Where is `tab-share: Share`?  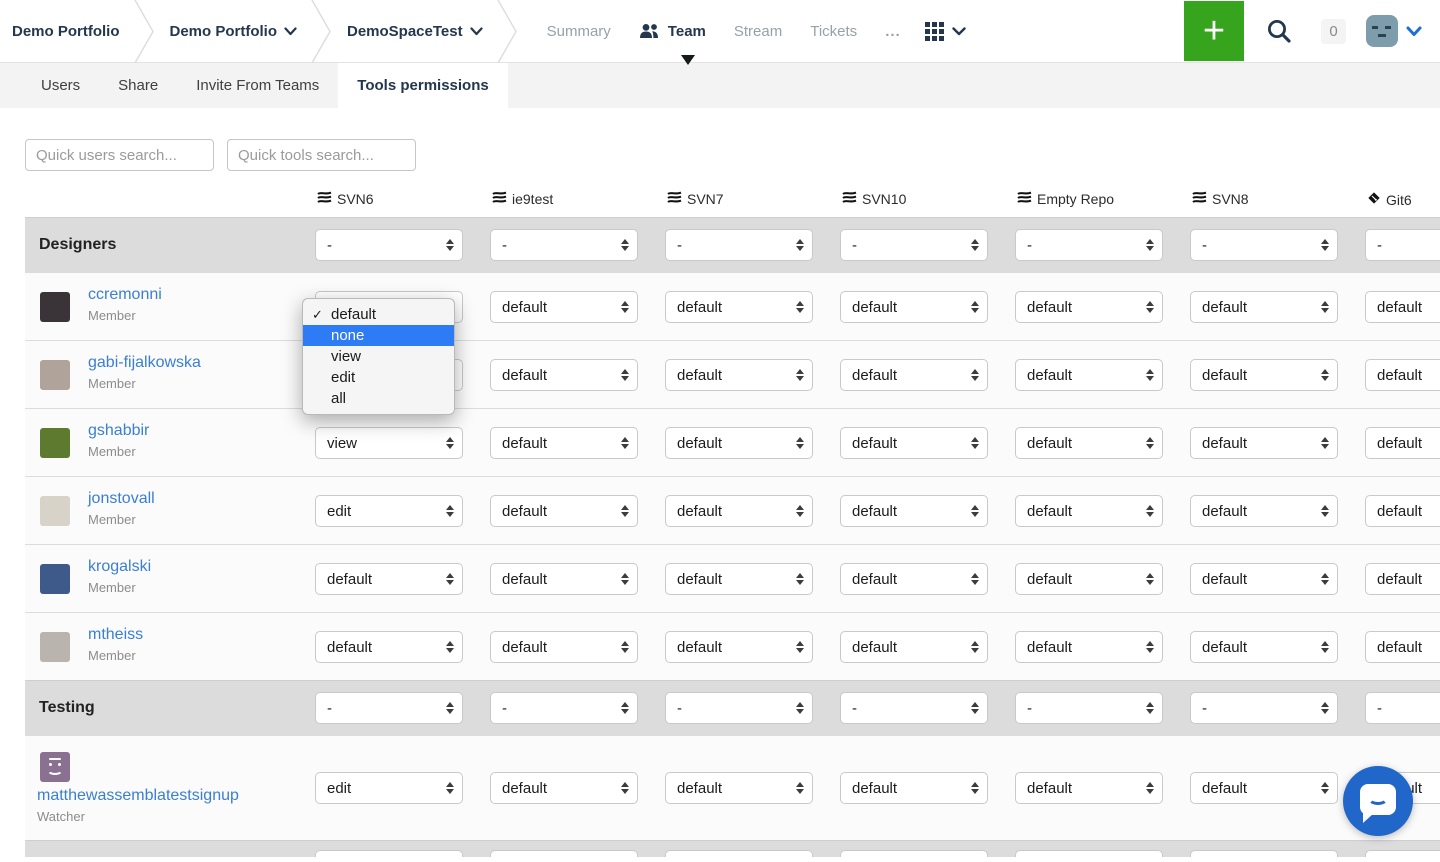 tab-share: Share is located at coordinates (138, 85).